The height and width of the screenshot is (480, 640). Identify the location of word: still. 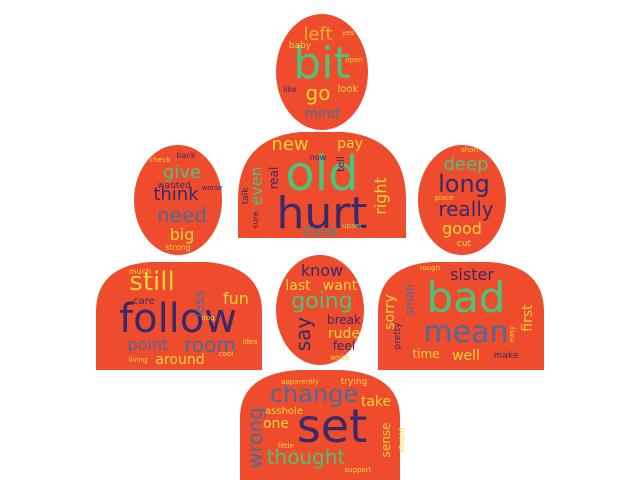
(151, 282).